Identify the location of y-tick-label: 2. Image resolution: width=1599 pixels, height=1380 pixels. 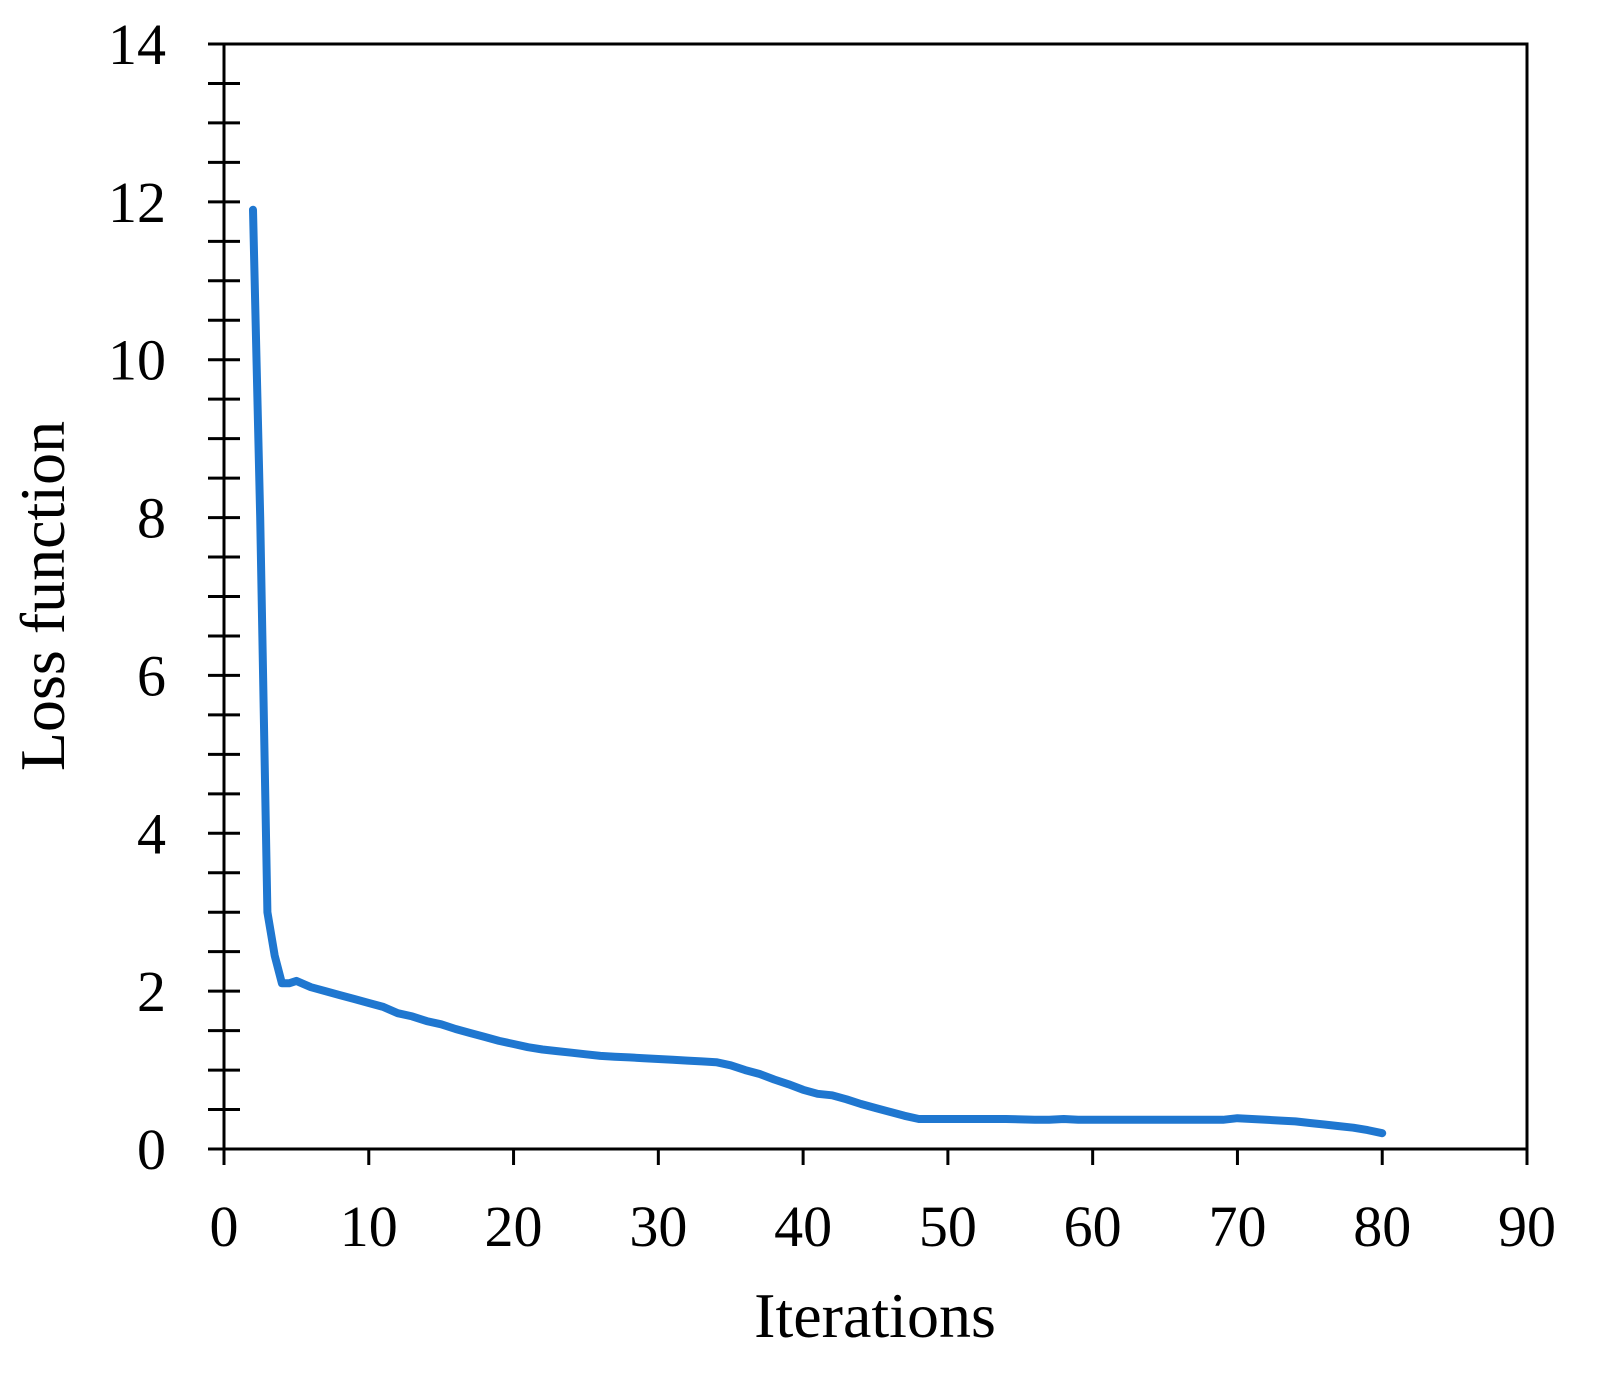
(151, 991).